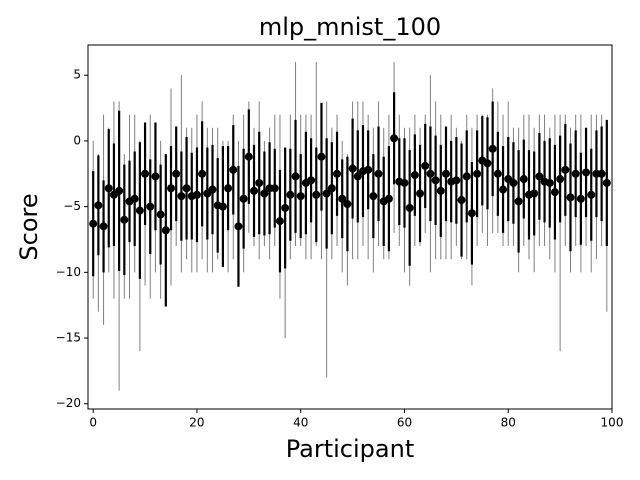 Image resolution: width=640 pixels, height=480 pixels. Describe the element at coordinates (612, 423) in the screenshot. I see `x-tick-label: 100` at that location.